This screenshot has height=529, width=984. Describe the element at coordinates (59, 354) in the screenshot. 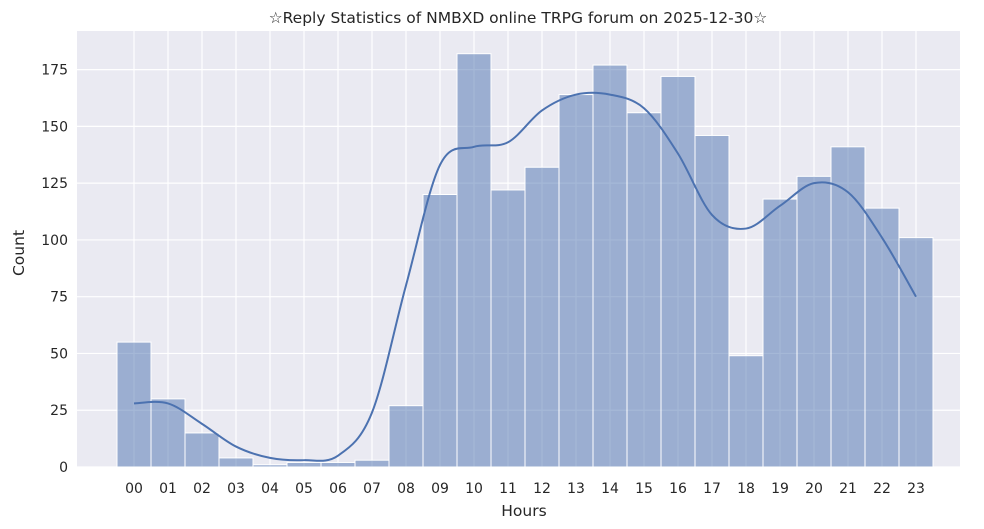

I see `y-tick-label: 50` at that location.